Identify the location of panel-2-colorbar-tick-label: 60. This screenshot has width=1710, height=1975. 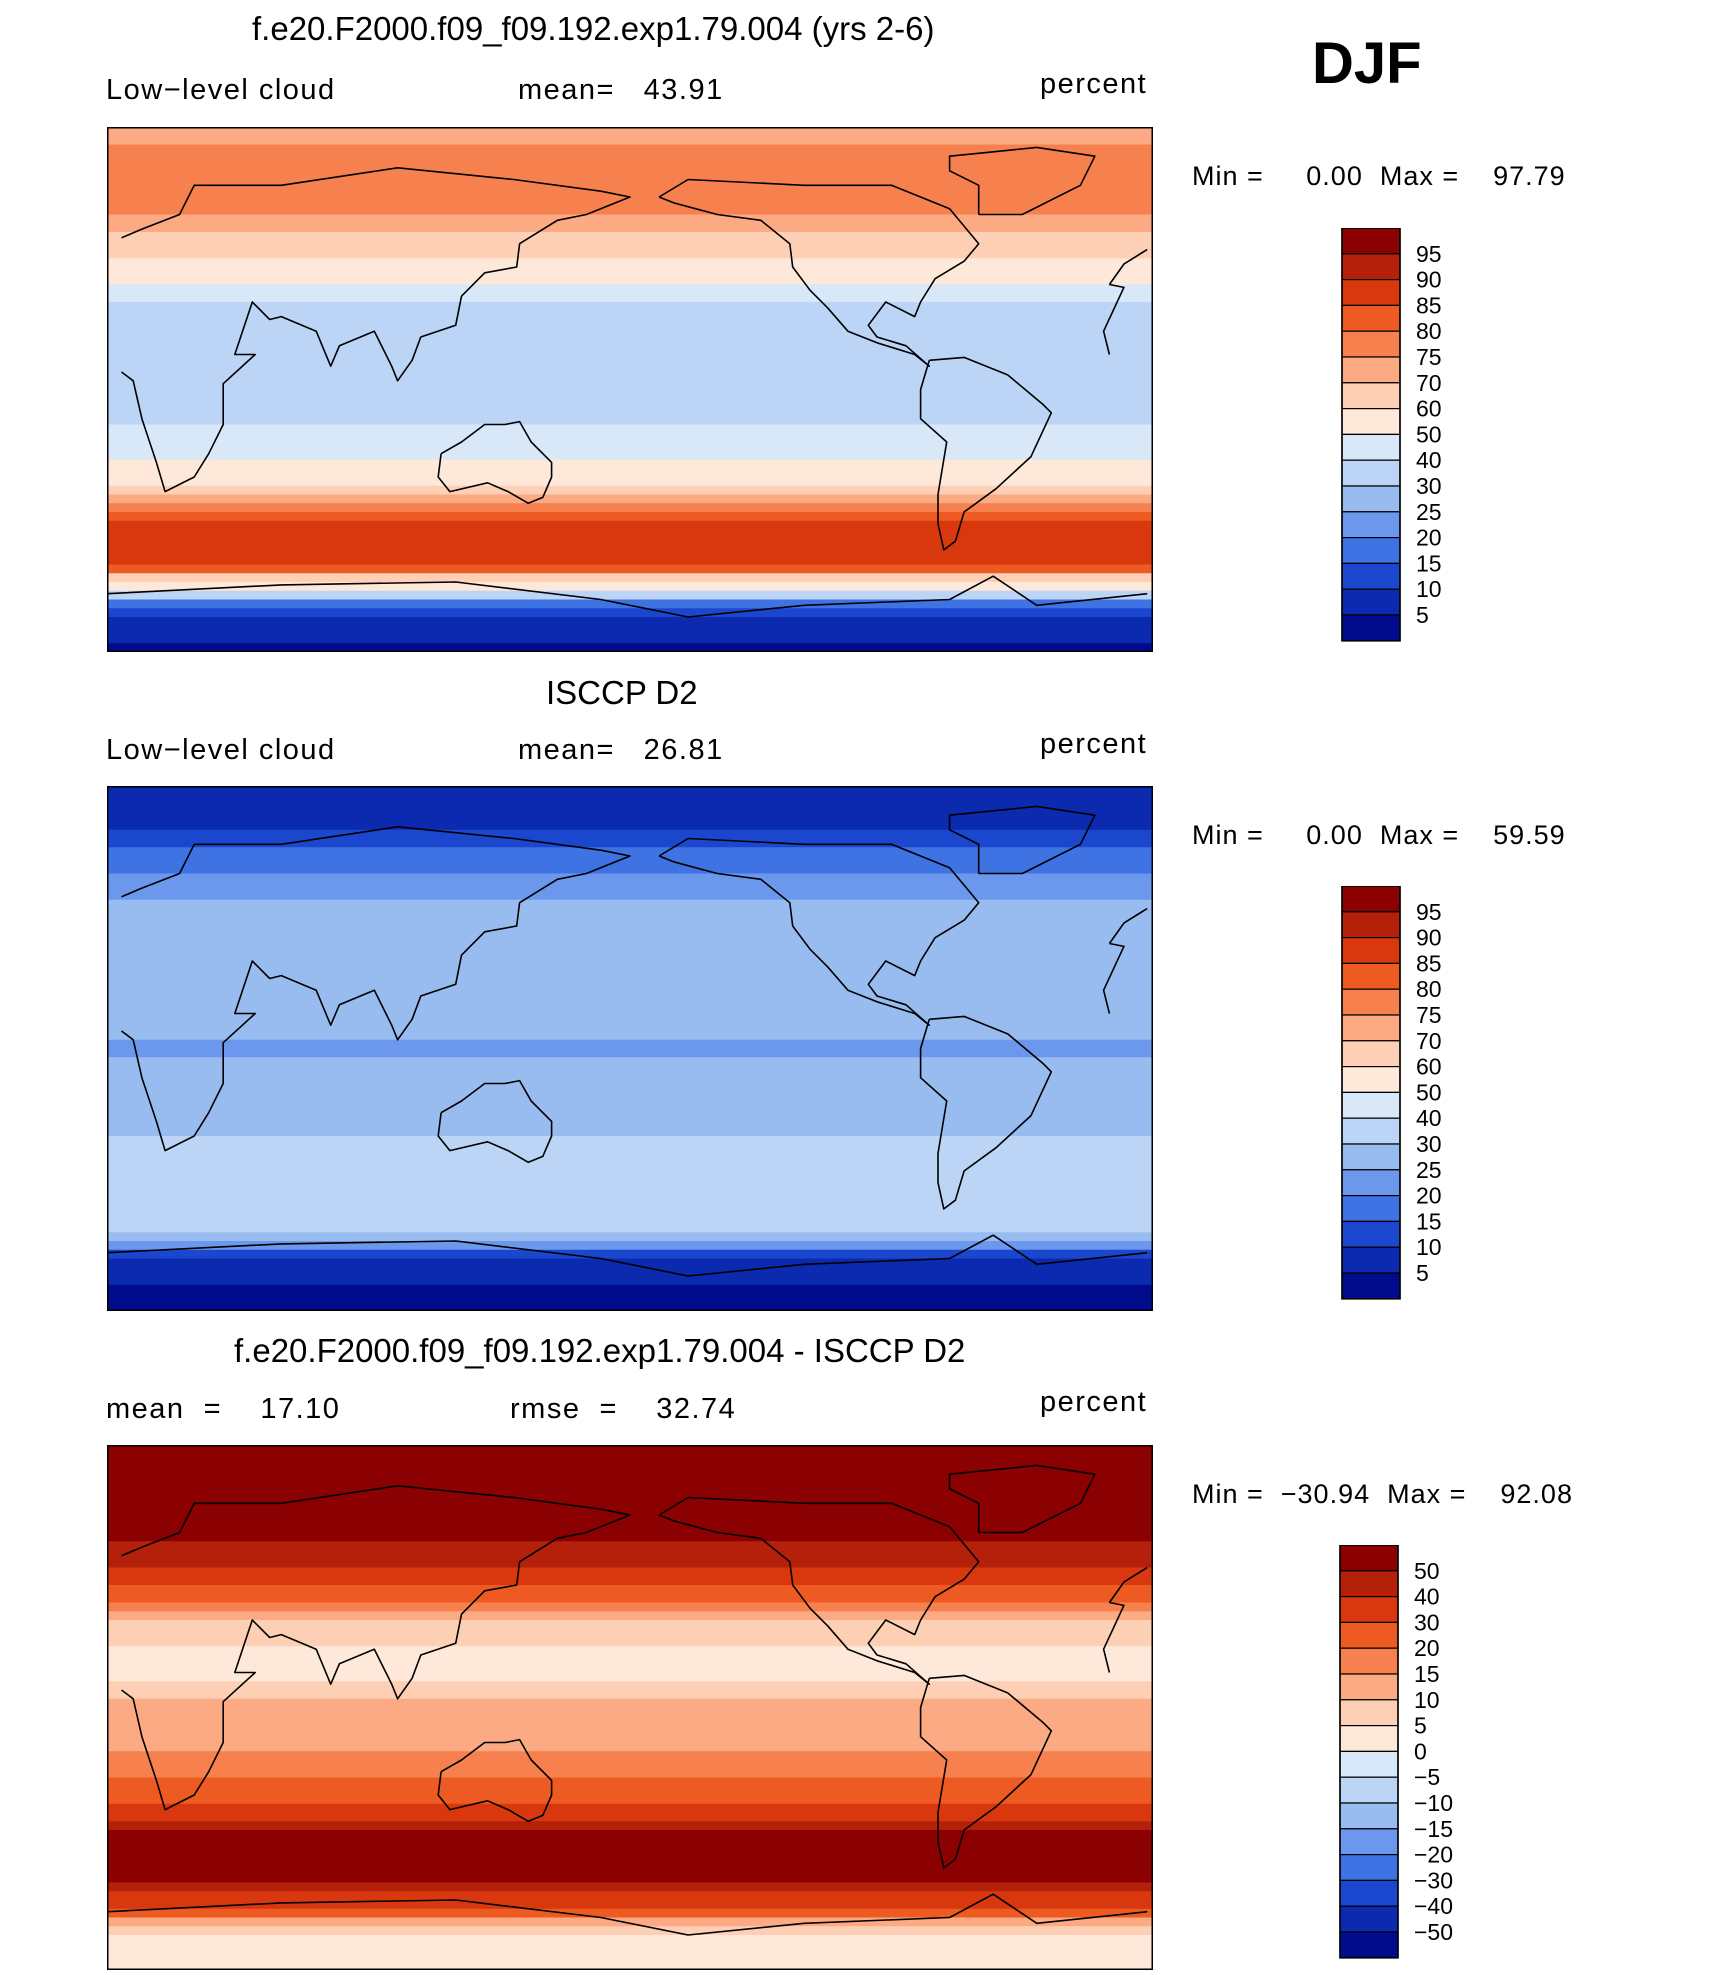
(1429, 1067).